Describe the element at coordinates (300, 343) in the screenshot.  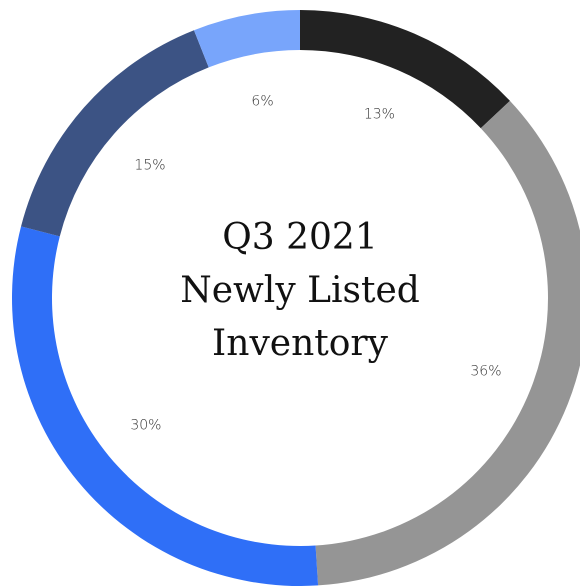
I see `chart-title: Inventory` at that location.